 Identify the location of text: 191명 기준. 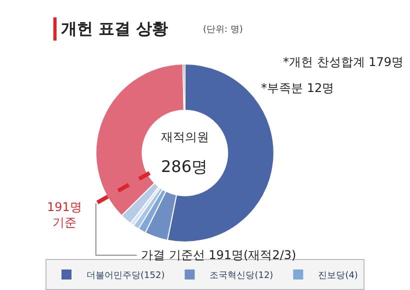
(64, 215).